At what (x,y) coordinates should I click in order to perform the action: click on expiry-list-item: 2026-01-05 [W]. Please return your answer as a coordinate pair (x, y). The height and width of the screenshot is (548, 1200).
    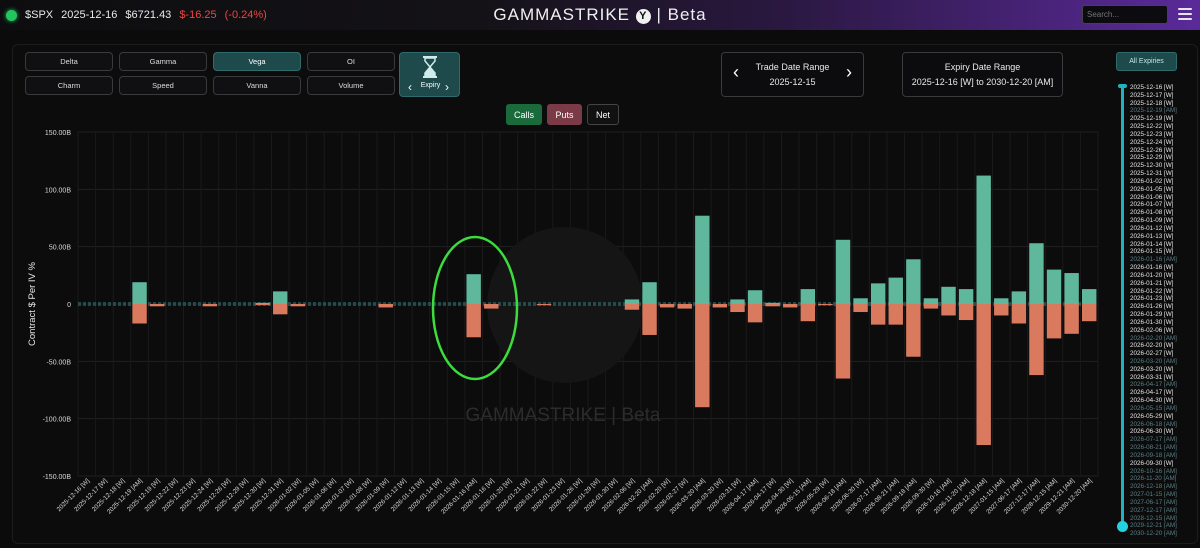
    Looking at the image, I should click on (1152, 189).